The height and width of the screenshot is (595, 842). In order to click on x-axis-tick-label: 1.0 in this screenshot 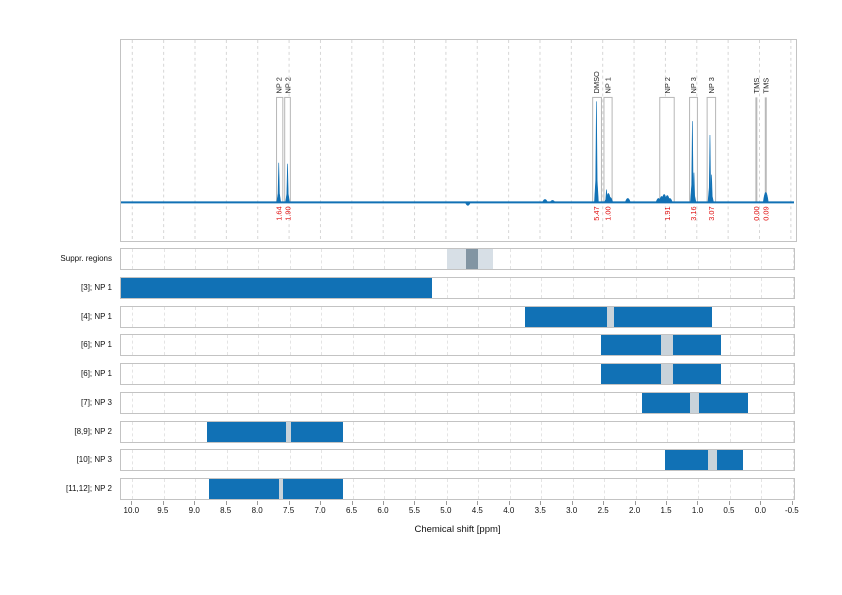, I will do `click(697, 510)`.